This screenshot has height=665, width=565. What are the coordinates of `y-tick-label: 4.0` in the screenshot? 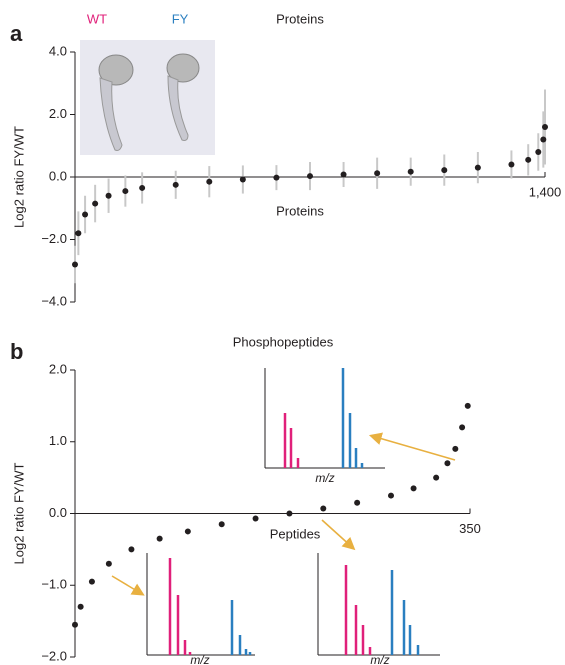 It's located at (58, 50).